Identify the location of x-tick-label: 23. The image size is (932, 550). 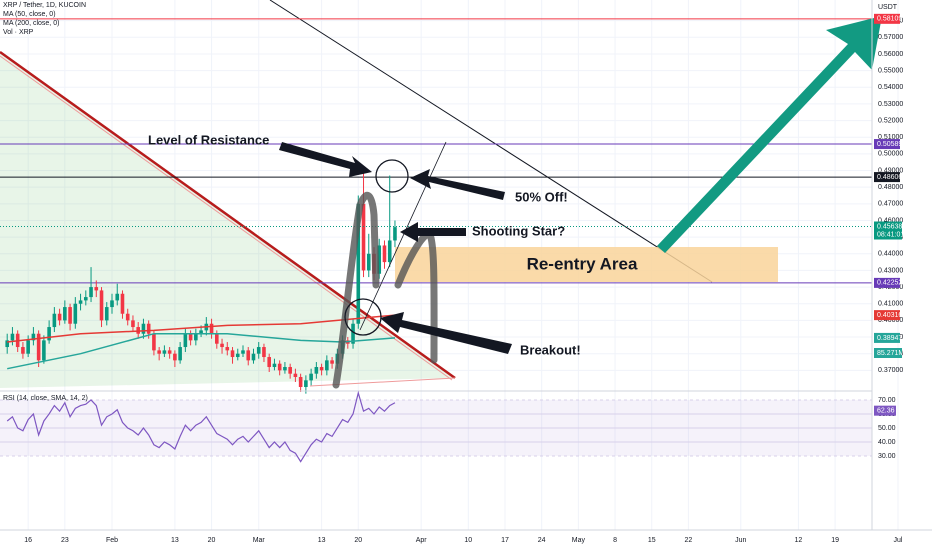
(65, 540).